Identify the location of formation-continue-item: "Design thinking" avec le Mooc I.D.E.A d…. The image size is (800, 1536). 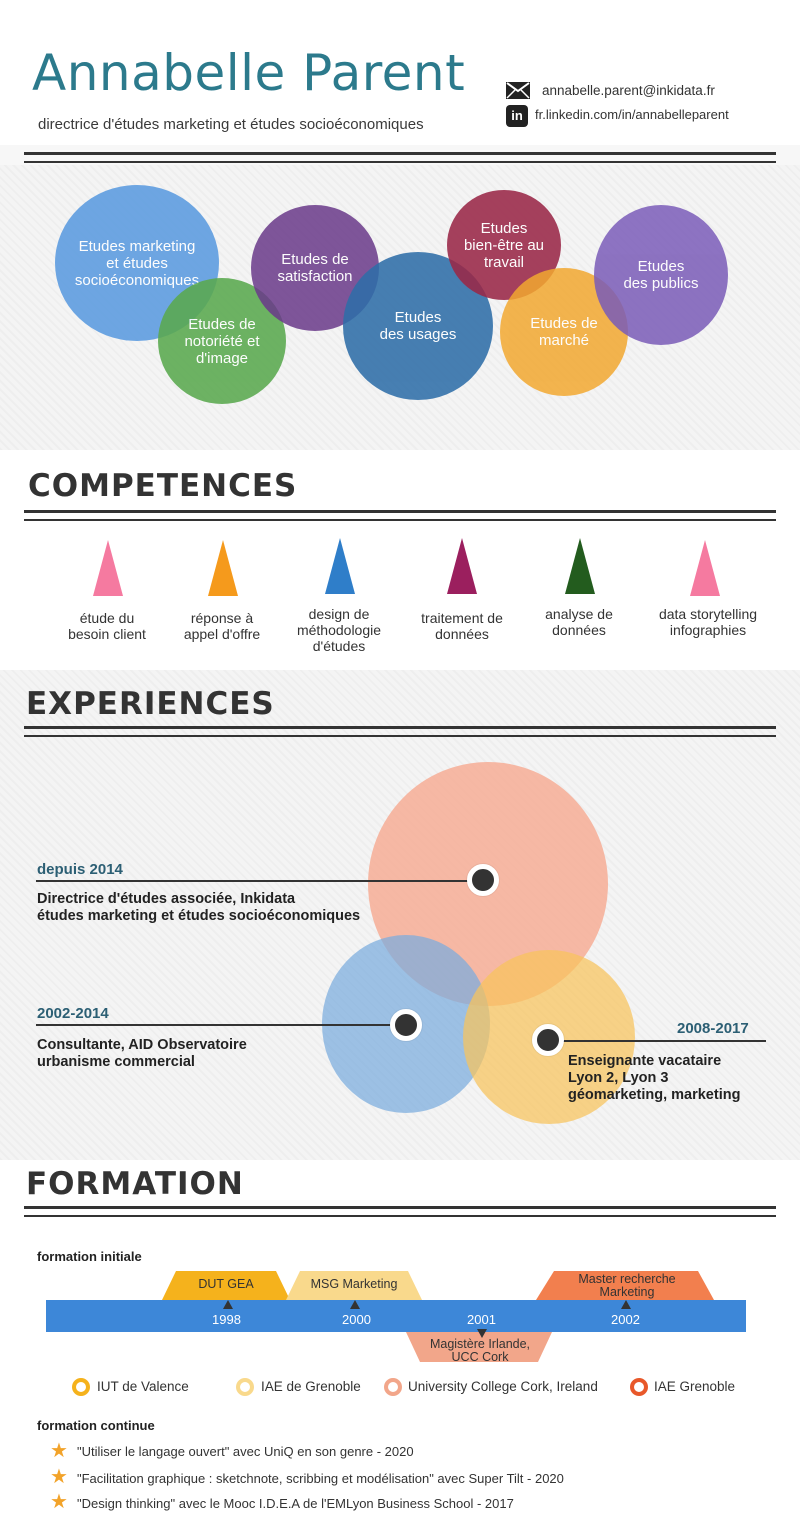
(295, 1503).